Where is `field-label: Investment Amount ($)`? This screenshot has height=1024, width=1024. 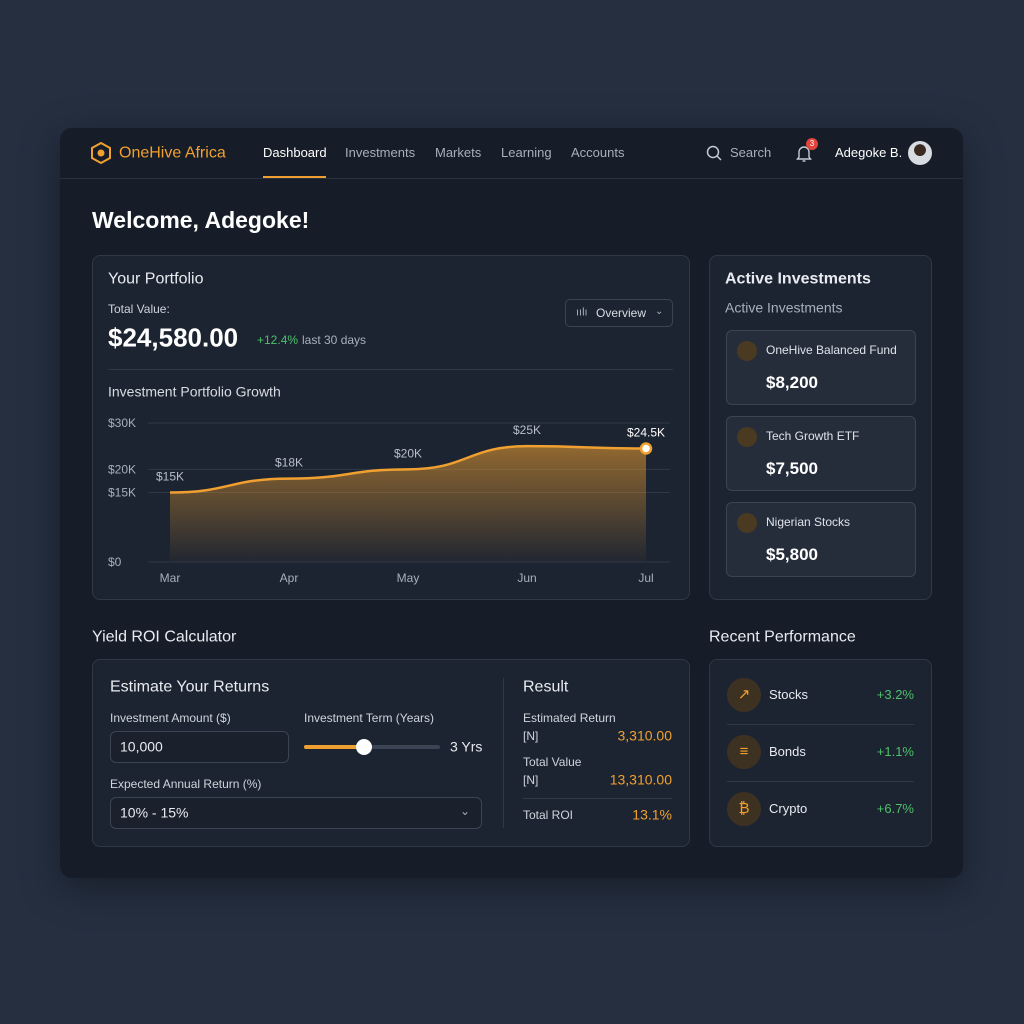 field-label: Investment Amount ($) is located at coordinates (170, 717).